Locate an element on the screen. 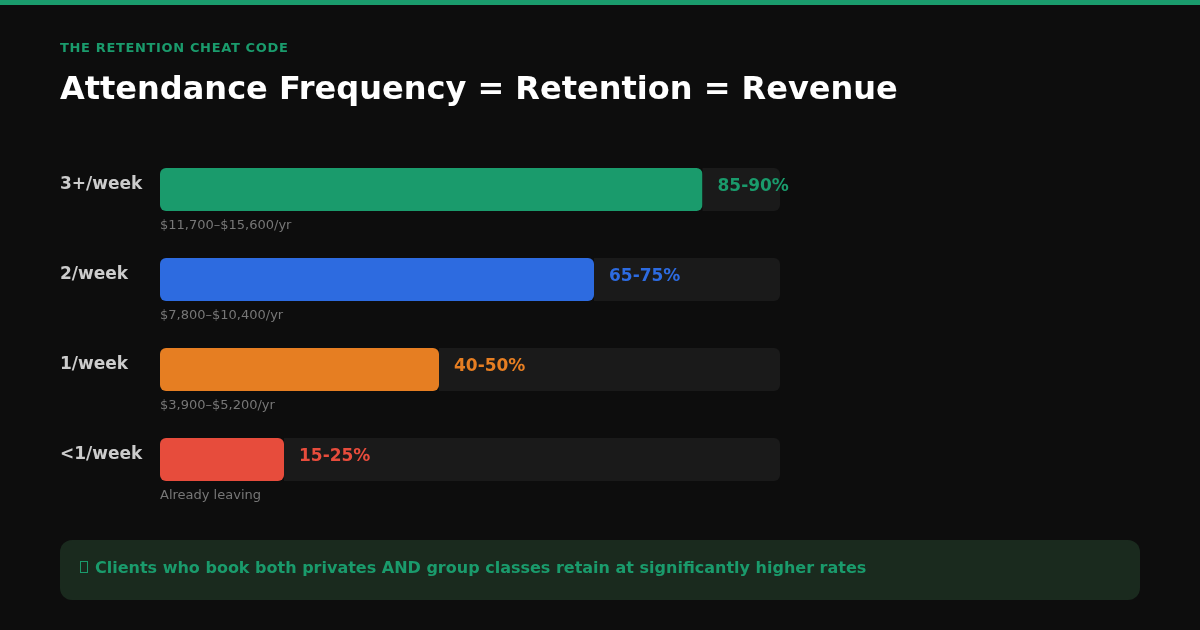  y-tick-label: 2/week is located at coordinates (94, 273).